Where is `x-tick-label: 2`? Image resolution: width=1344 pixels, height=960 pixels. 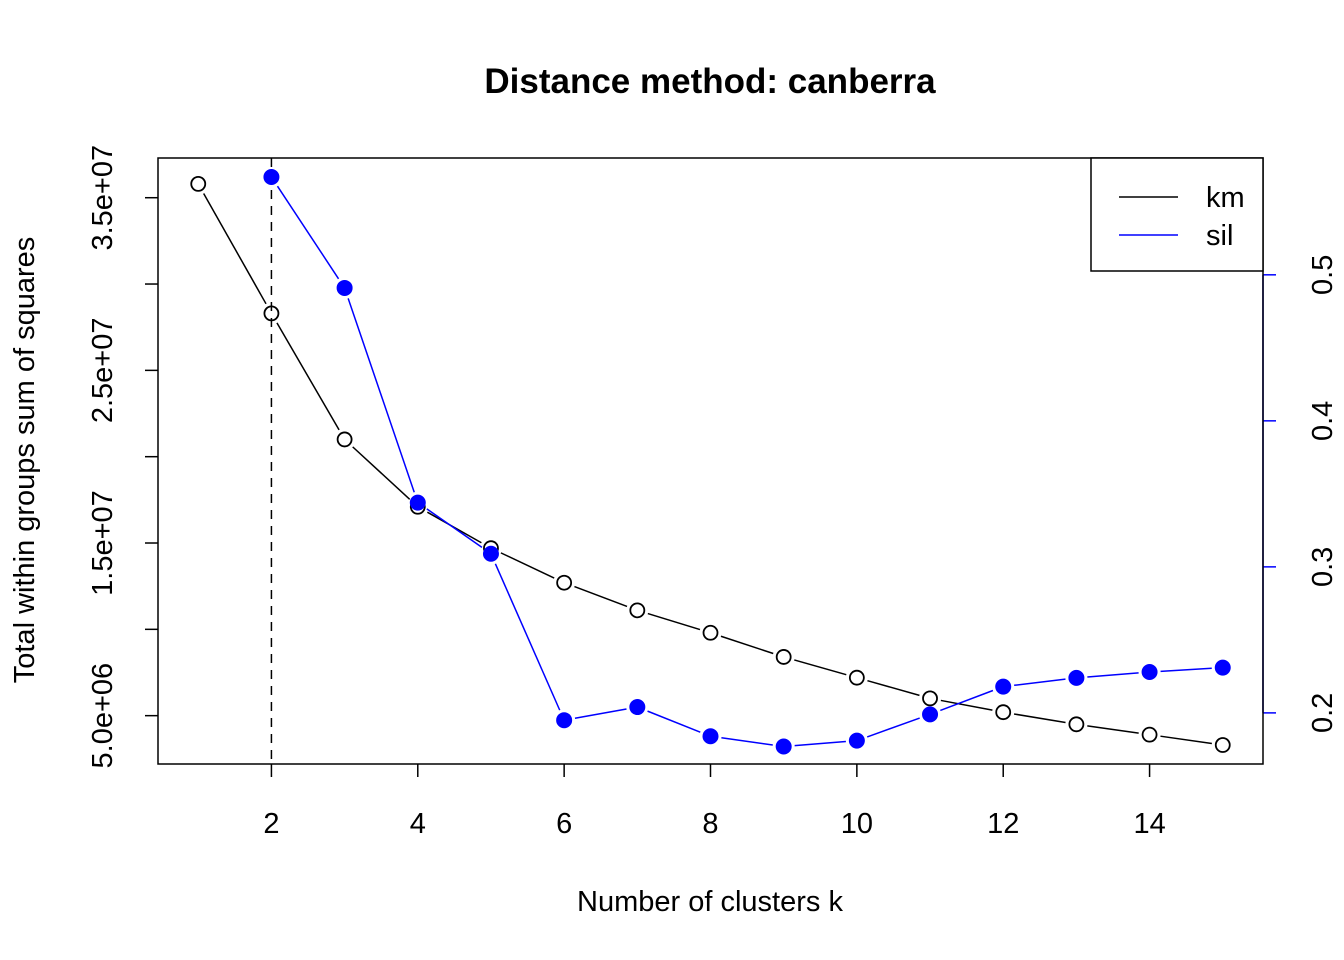
x-tick-label: 2 is located at coordinates (271, 824).